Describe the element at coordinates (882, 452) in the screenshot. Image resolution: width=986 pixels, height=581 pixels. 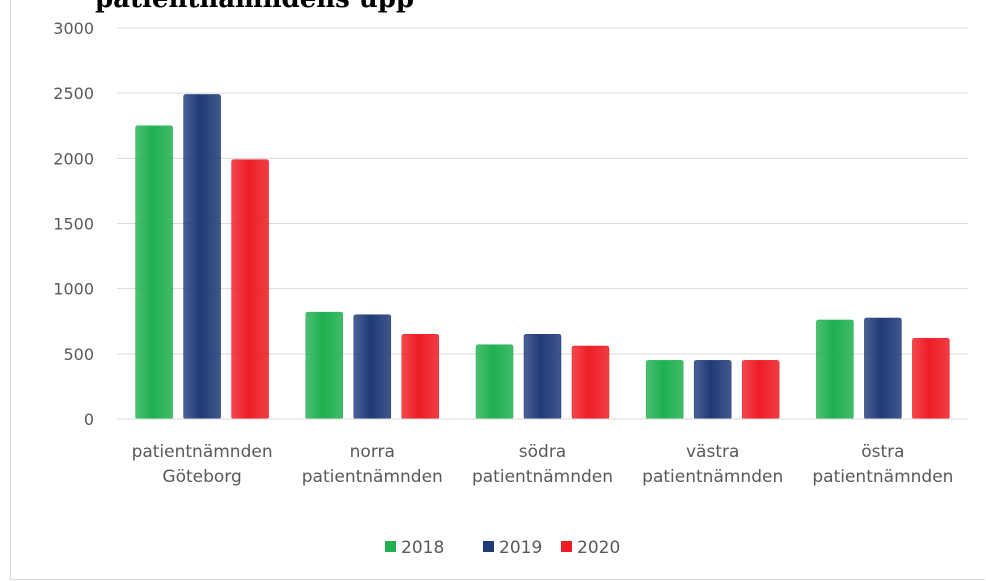
I see `x-category-label: östra` at that location.